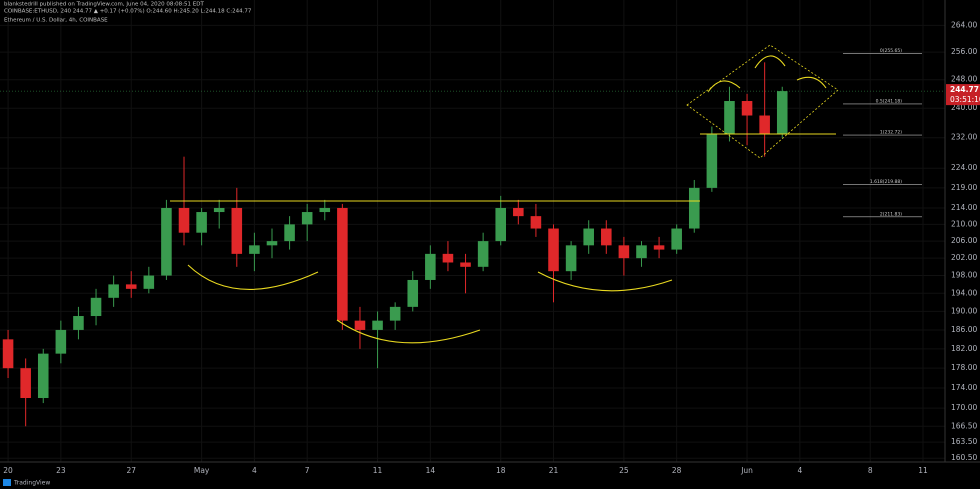 The height and width of the screenshot is (489, 980). What do you see at coordinates (624, 470) in the screenshot?
I see `x-tick-label: 25` at bounding box center [624, 470].